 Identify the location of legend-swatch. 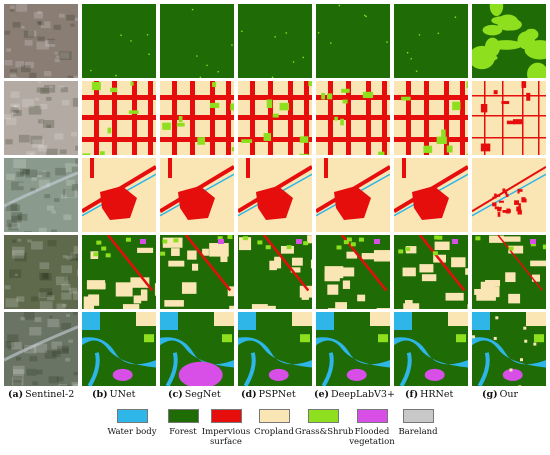
(323, 416).